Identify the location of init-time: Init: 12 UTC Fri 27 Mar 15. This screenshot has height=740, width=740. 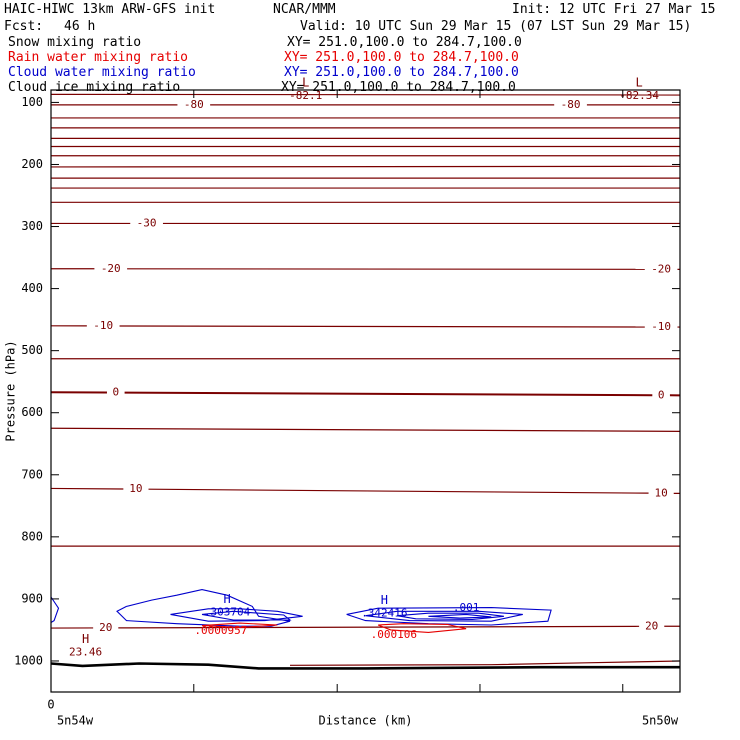
(614, 9).